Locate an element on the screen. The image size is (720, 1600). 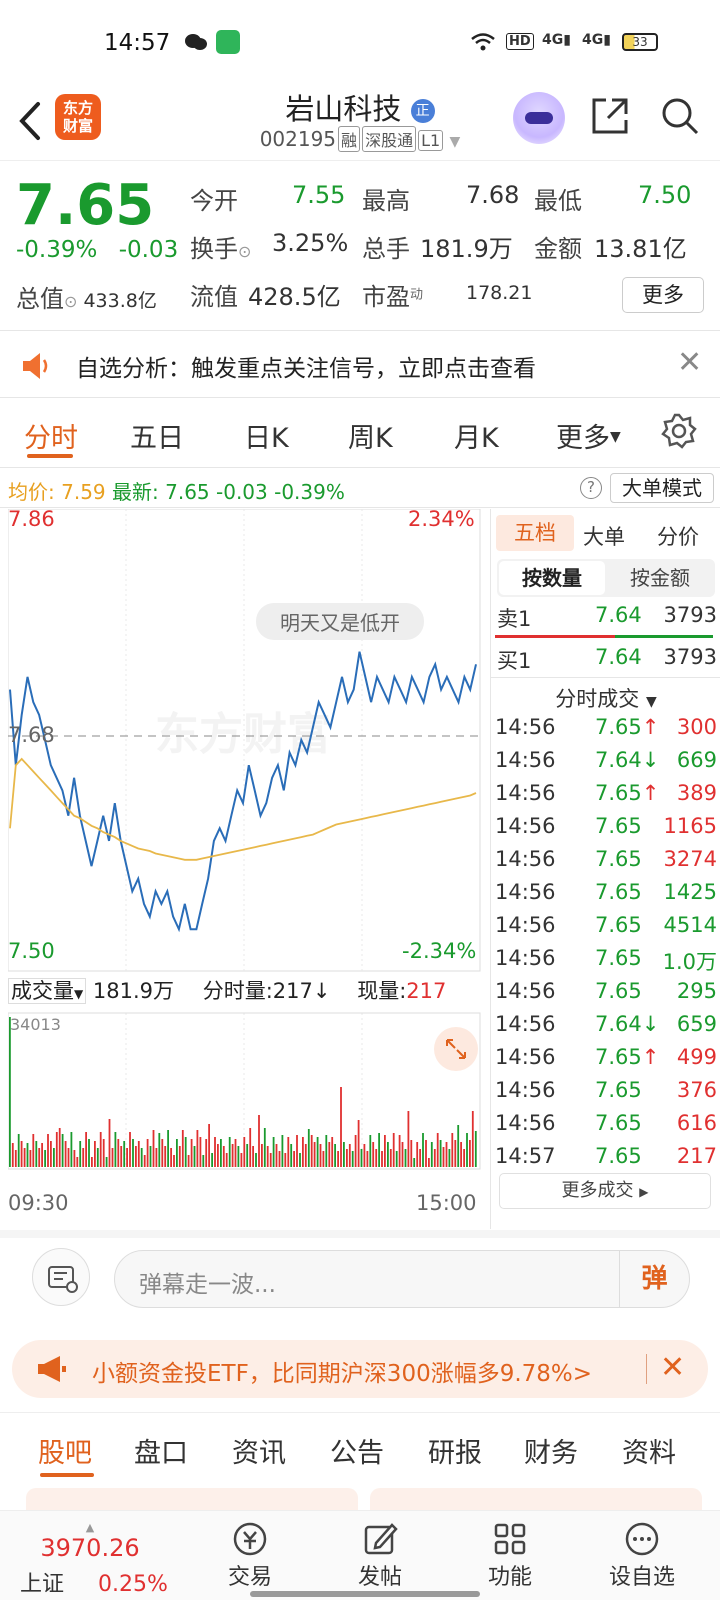
pe-item: 市盈动 is located at coordinates (392, 294).